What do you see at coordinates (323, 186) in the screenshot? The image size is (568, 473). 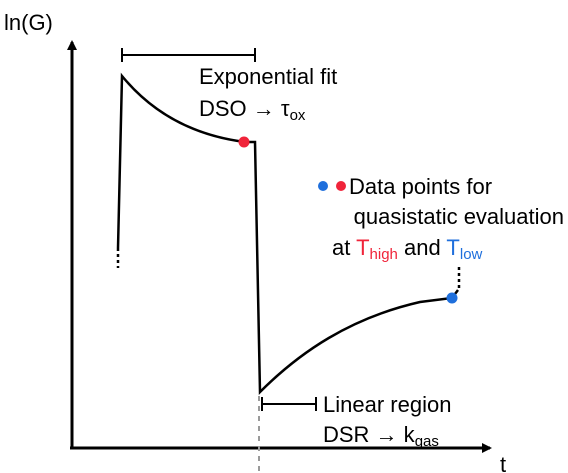 I see `legend-blue-dot-icon` at bounding box center [323, 186].